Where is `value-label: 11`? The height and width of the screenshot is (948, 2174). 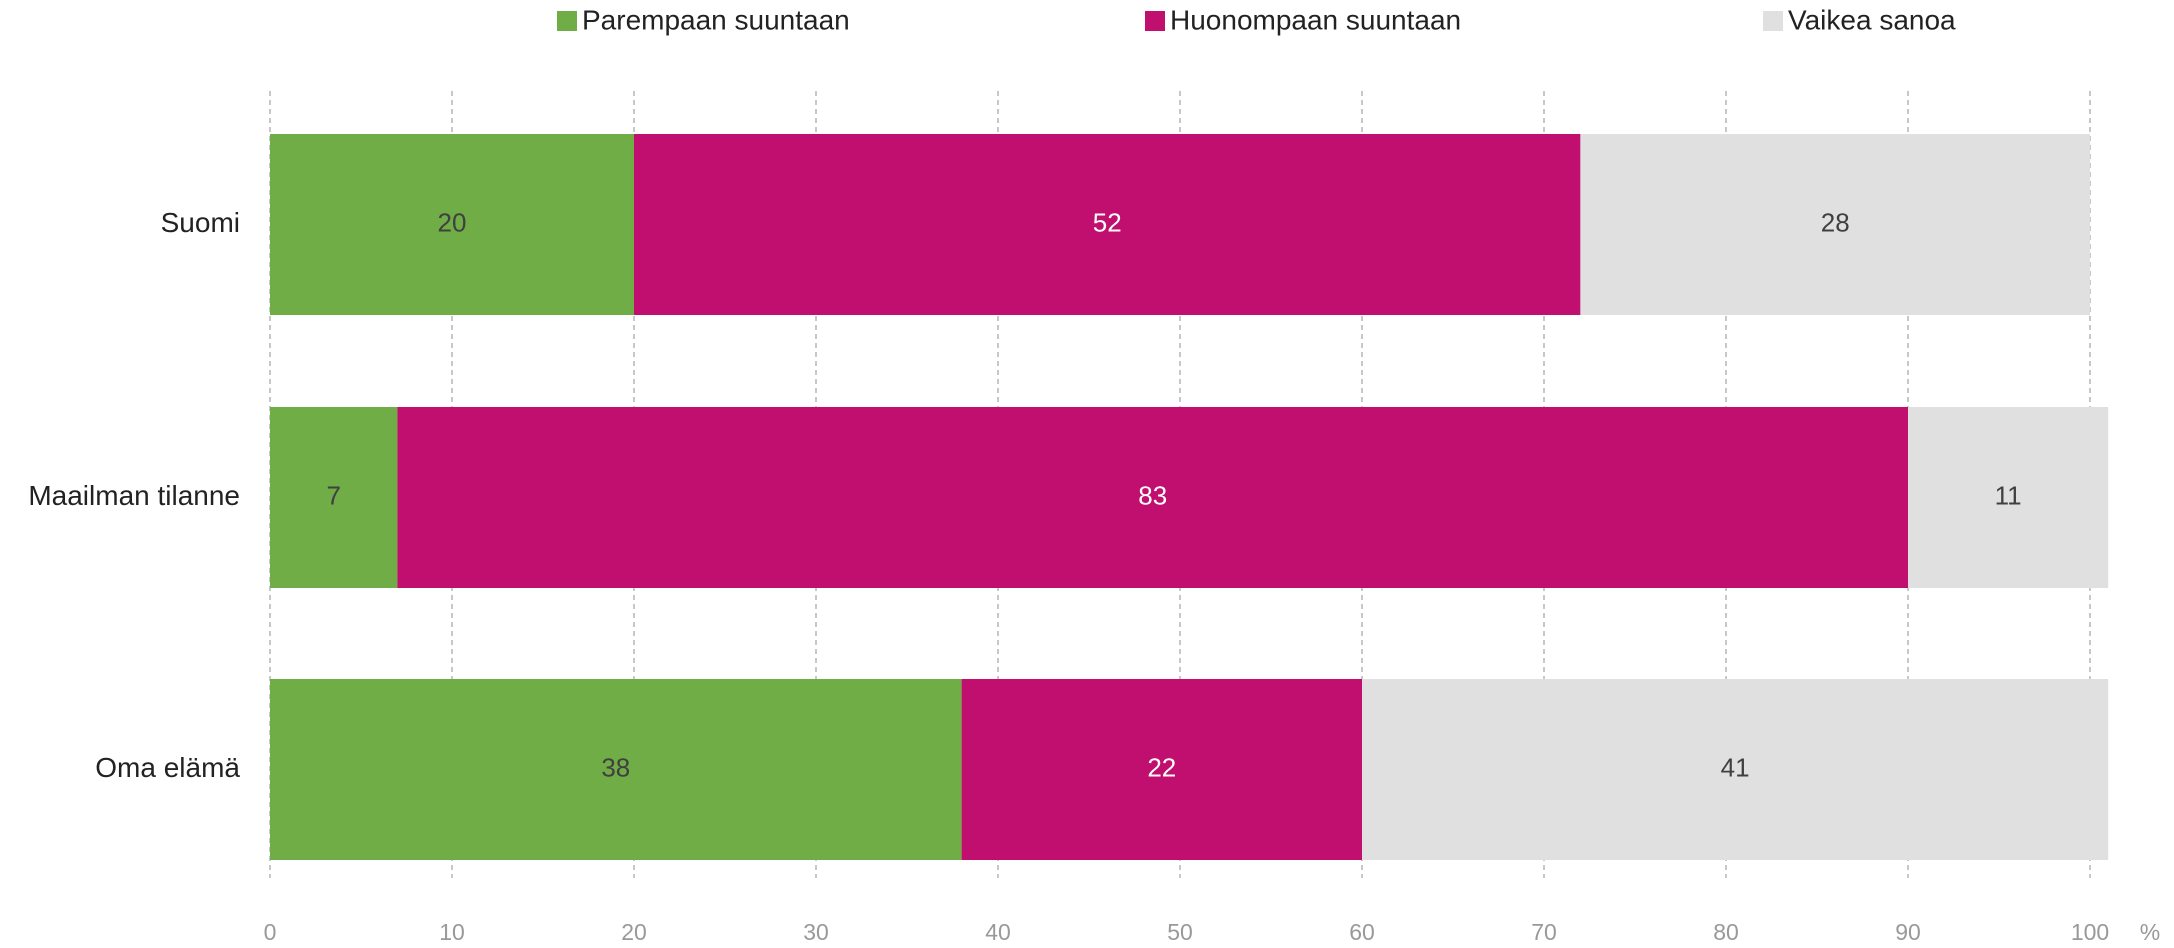 value-label: 11 is located at coordinates (2008, 495).